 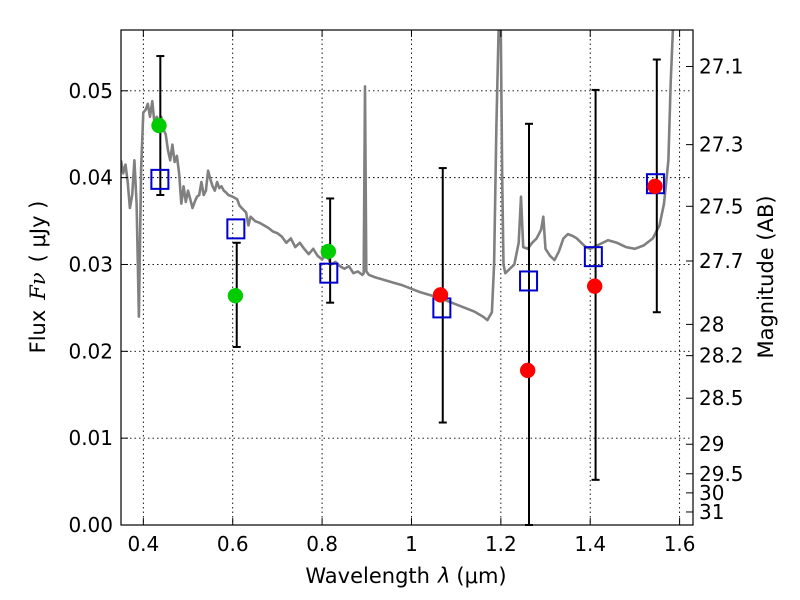 What do you see at coordinates (721, 261) in the screenshot?
I see `y2-tick-label: 27.7` at bounding box center [721, 261].